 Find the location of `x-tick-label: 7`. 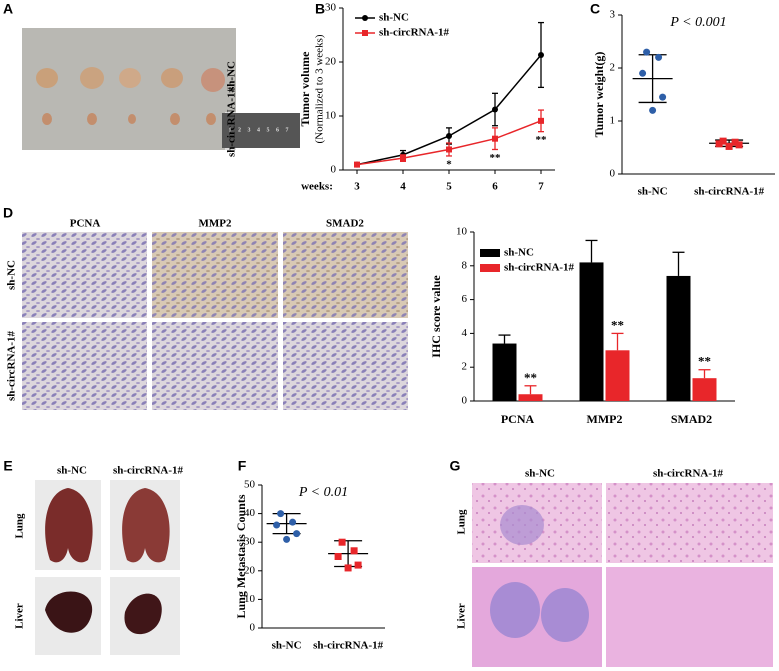

x-tick-label: 7 is located at coordinates (541, 187).